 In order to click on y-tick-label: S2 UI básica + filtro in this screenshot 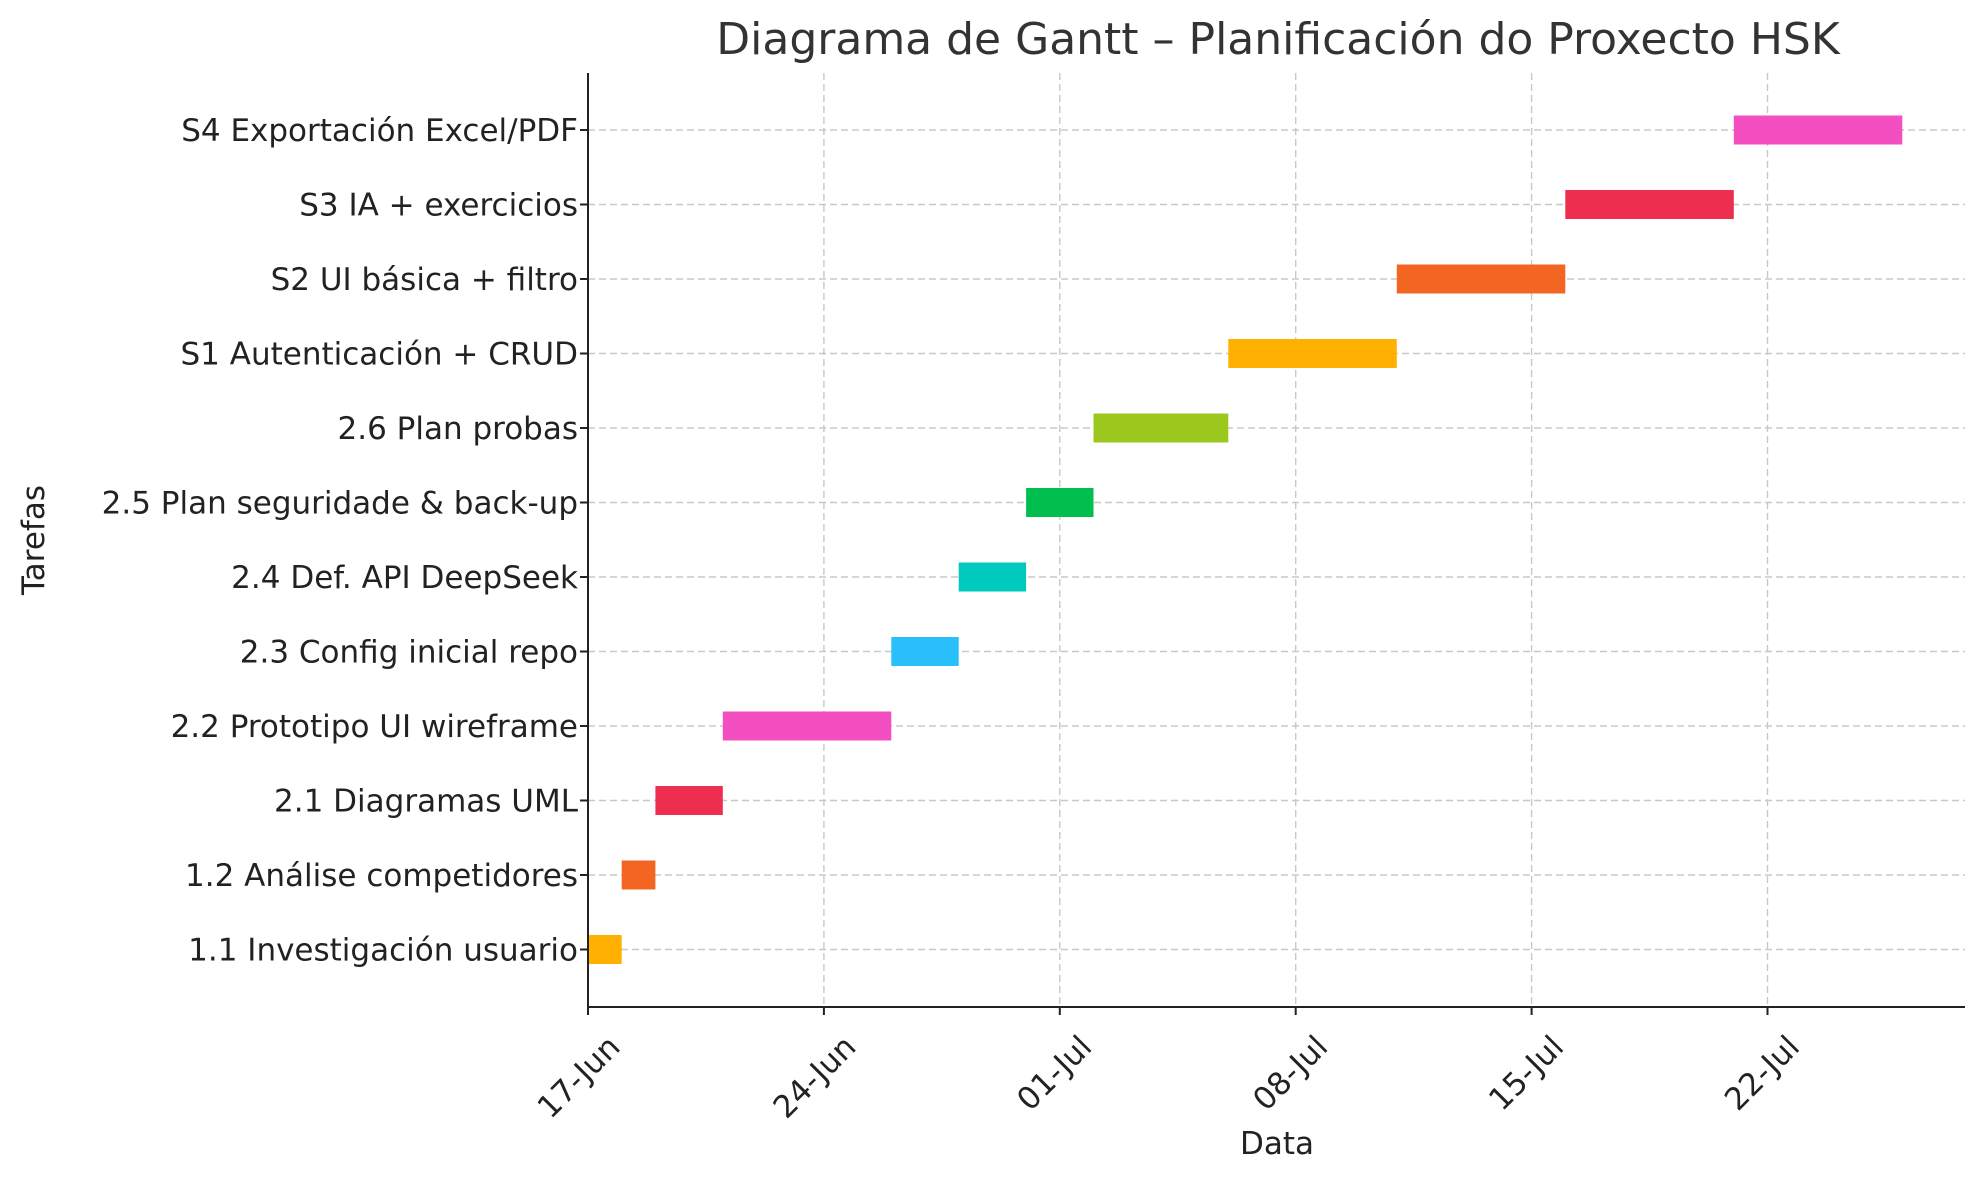, I will do `click(424, 280)`.